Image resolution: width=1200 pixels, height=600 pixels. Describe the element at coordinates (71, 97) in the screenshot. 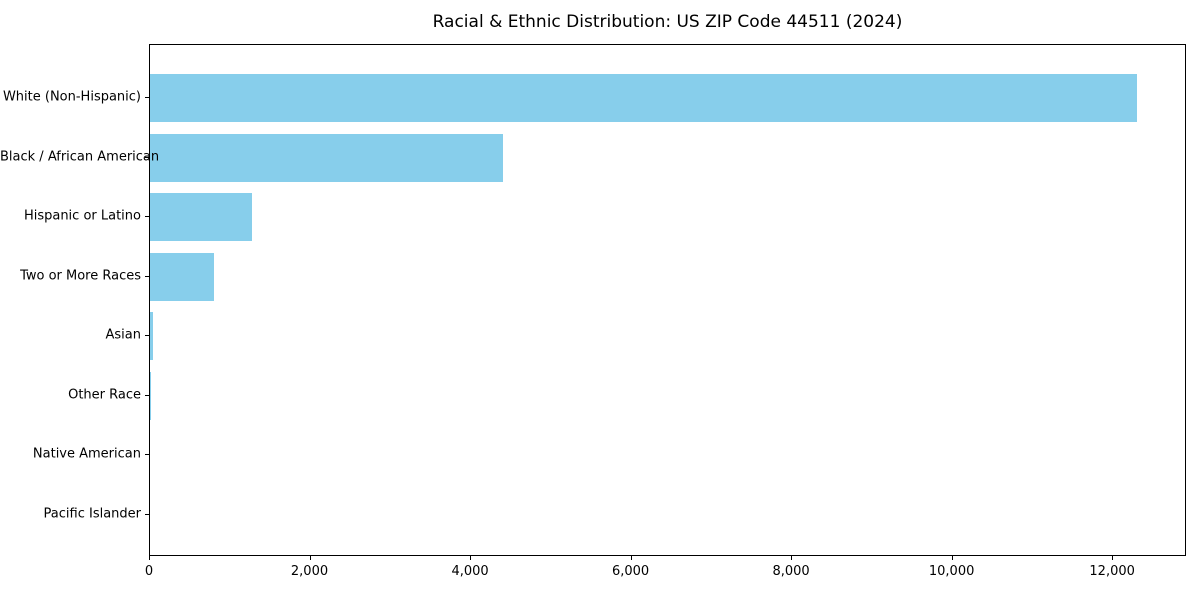

I see `y-tick-label: White (Non-Hispanic)` at that location.